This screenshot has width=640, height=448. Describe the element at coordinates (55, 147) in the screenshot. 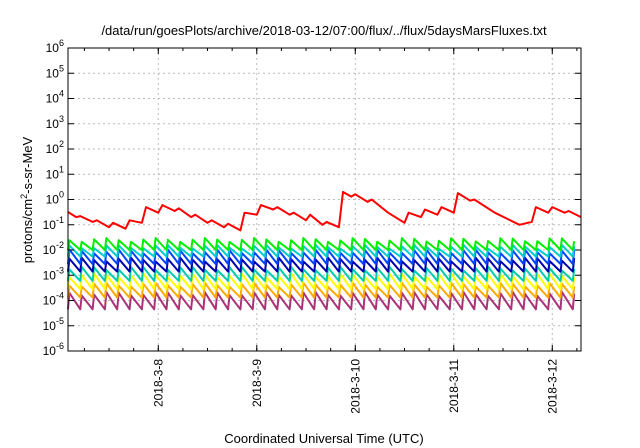

I see `y-tick-label: 10²` at that location.